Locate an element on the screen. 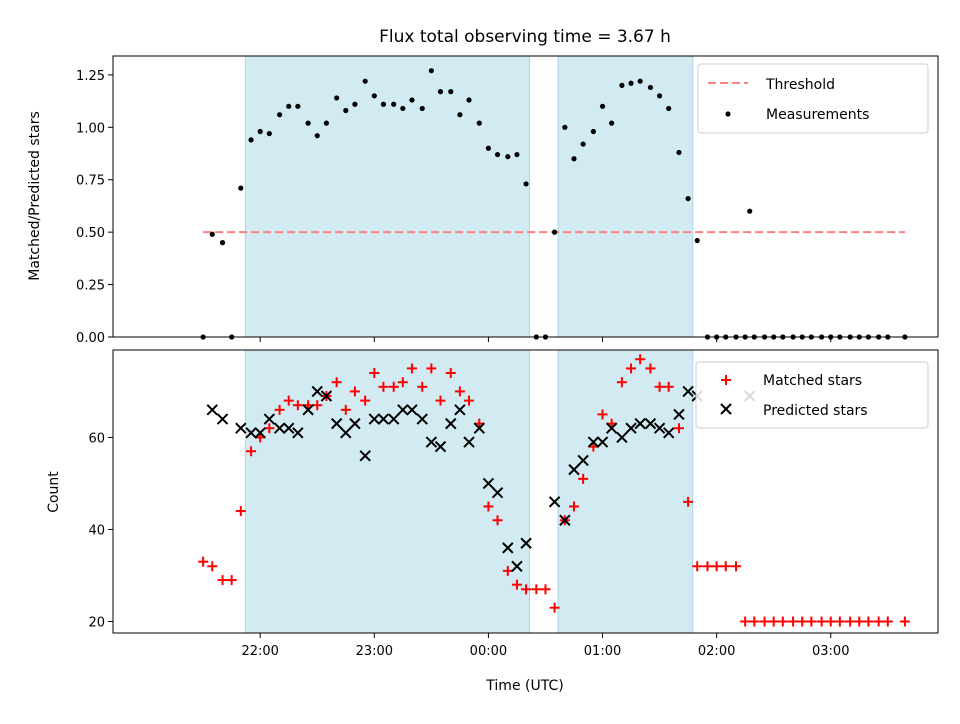 This screenshot has height=724, width=960. x-tick-label: 03:00 is located at coordinates (830, 651).